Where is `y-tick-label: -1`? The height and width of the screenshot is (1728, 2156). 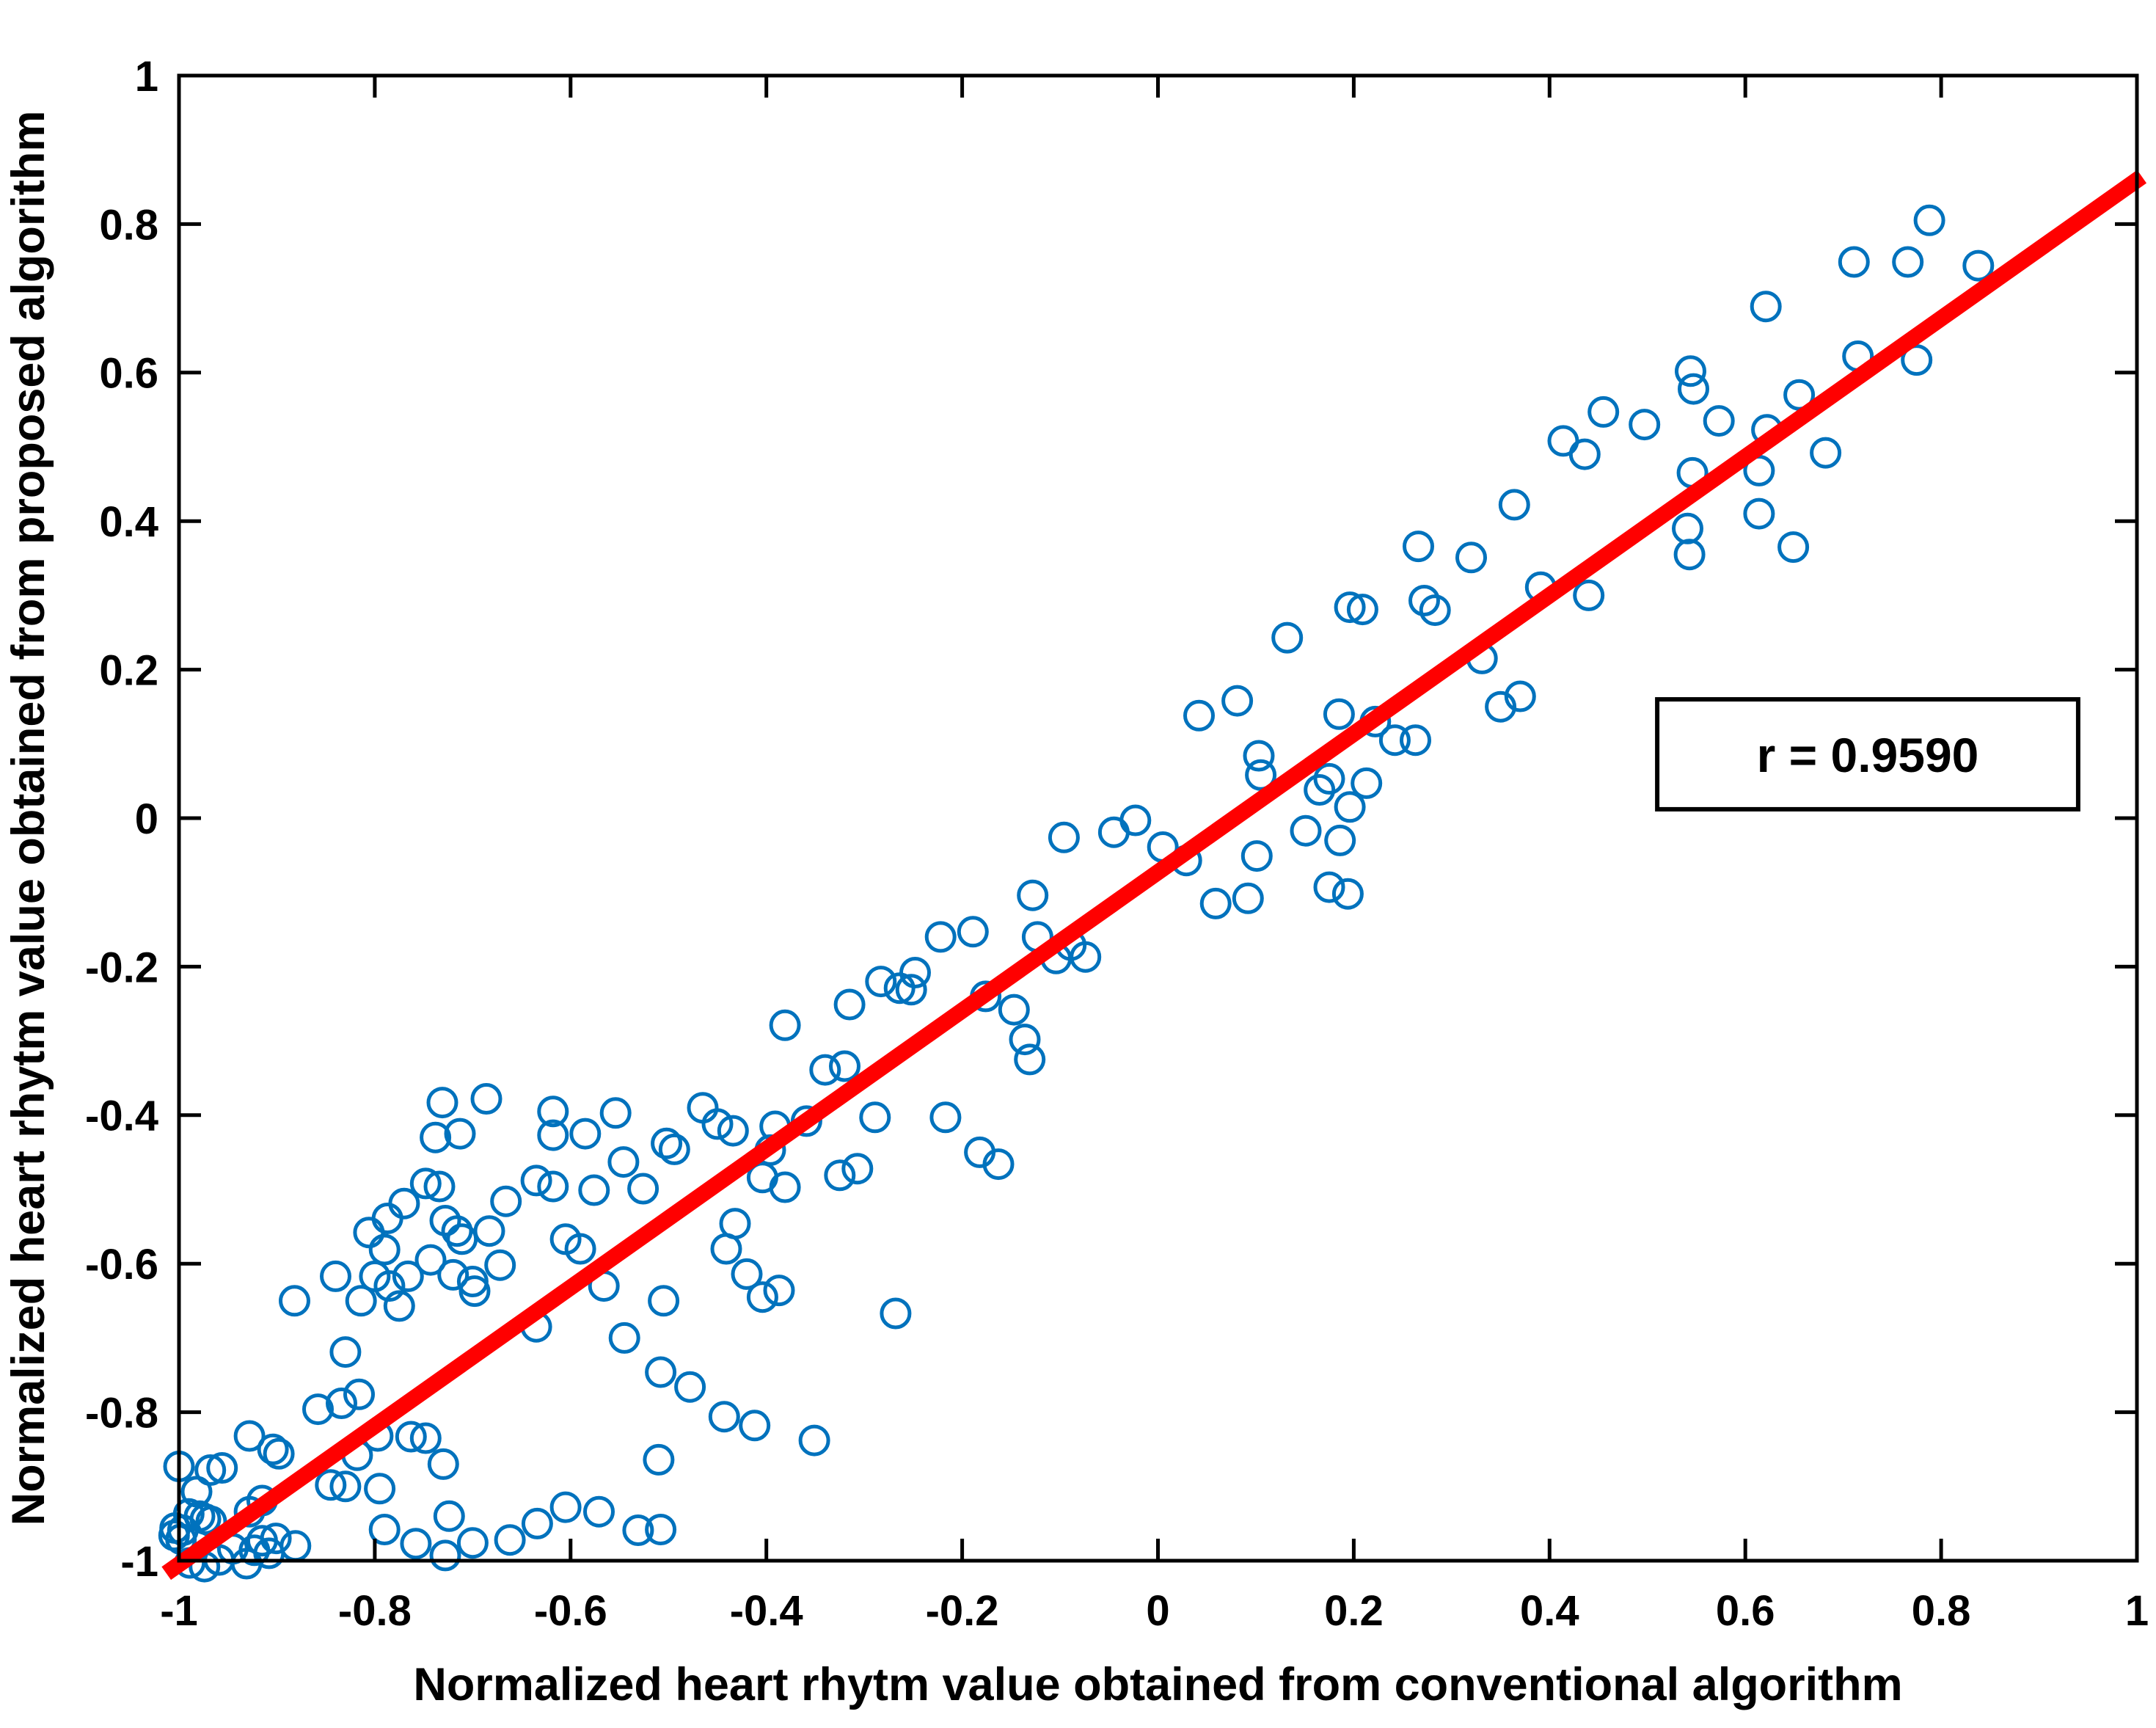
y-tick-label: -1 is located at coordinates (139, 1562).